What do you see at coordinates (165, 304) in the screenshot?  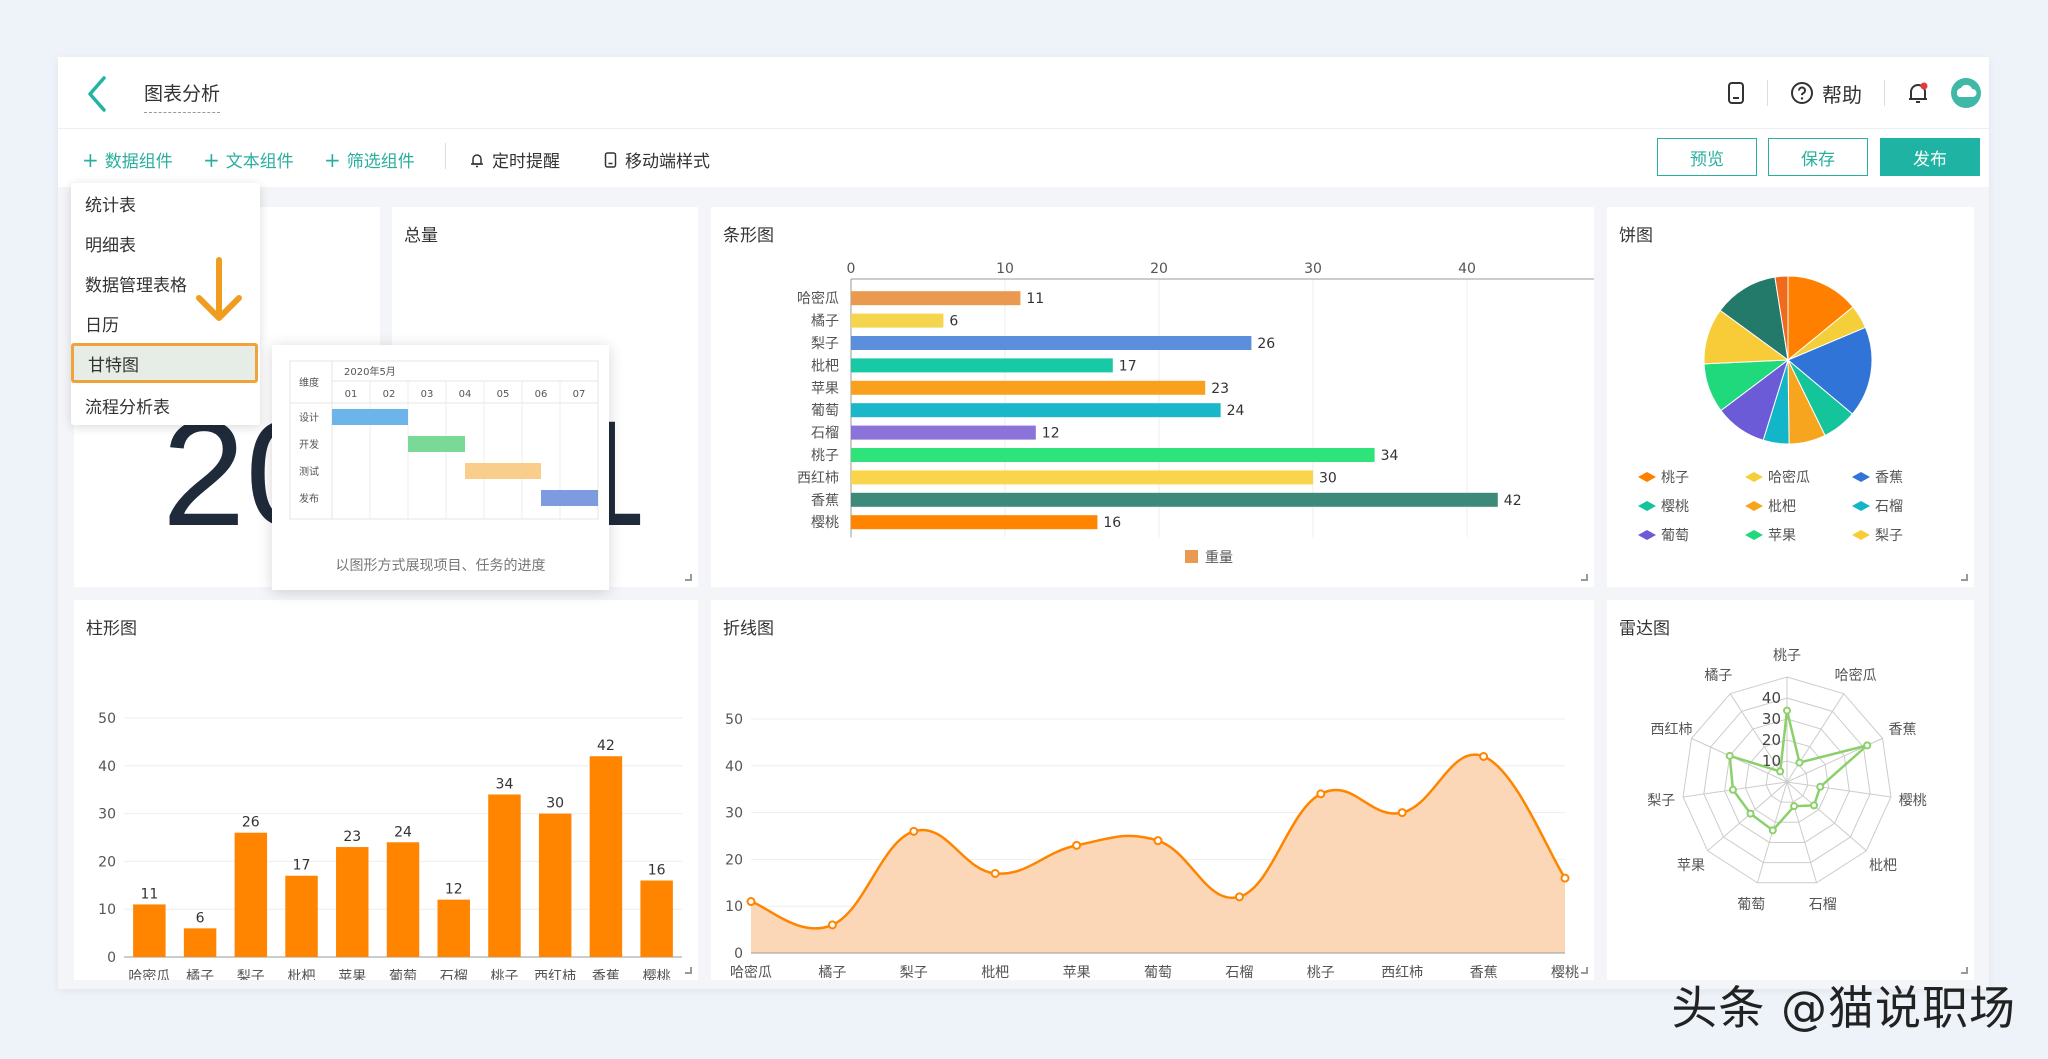 I see `component-dropdown-menu: 统计表 明细表 数据管理表格 日历 甘特图 流程分析表` at bounding box center [165, 304].